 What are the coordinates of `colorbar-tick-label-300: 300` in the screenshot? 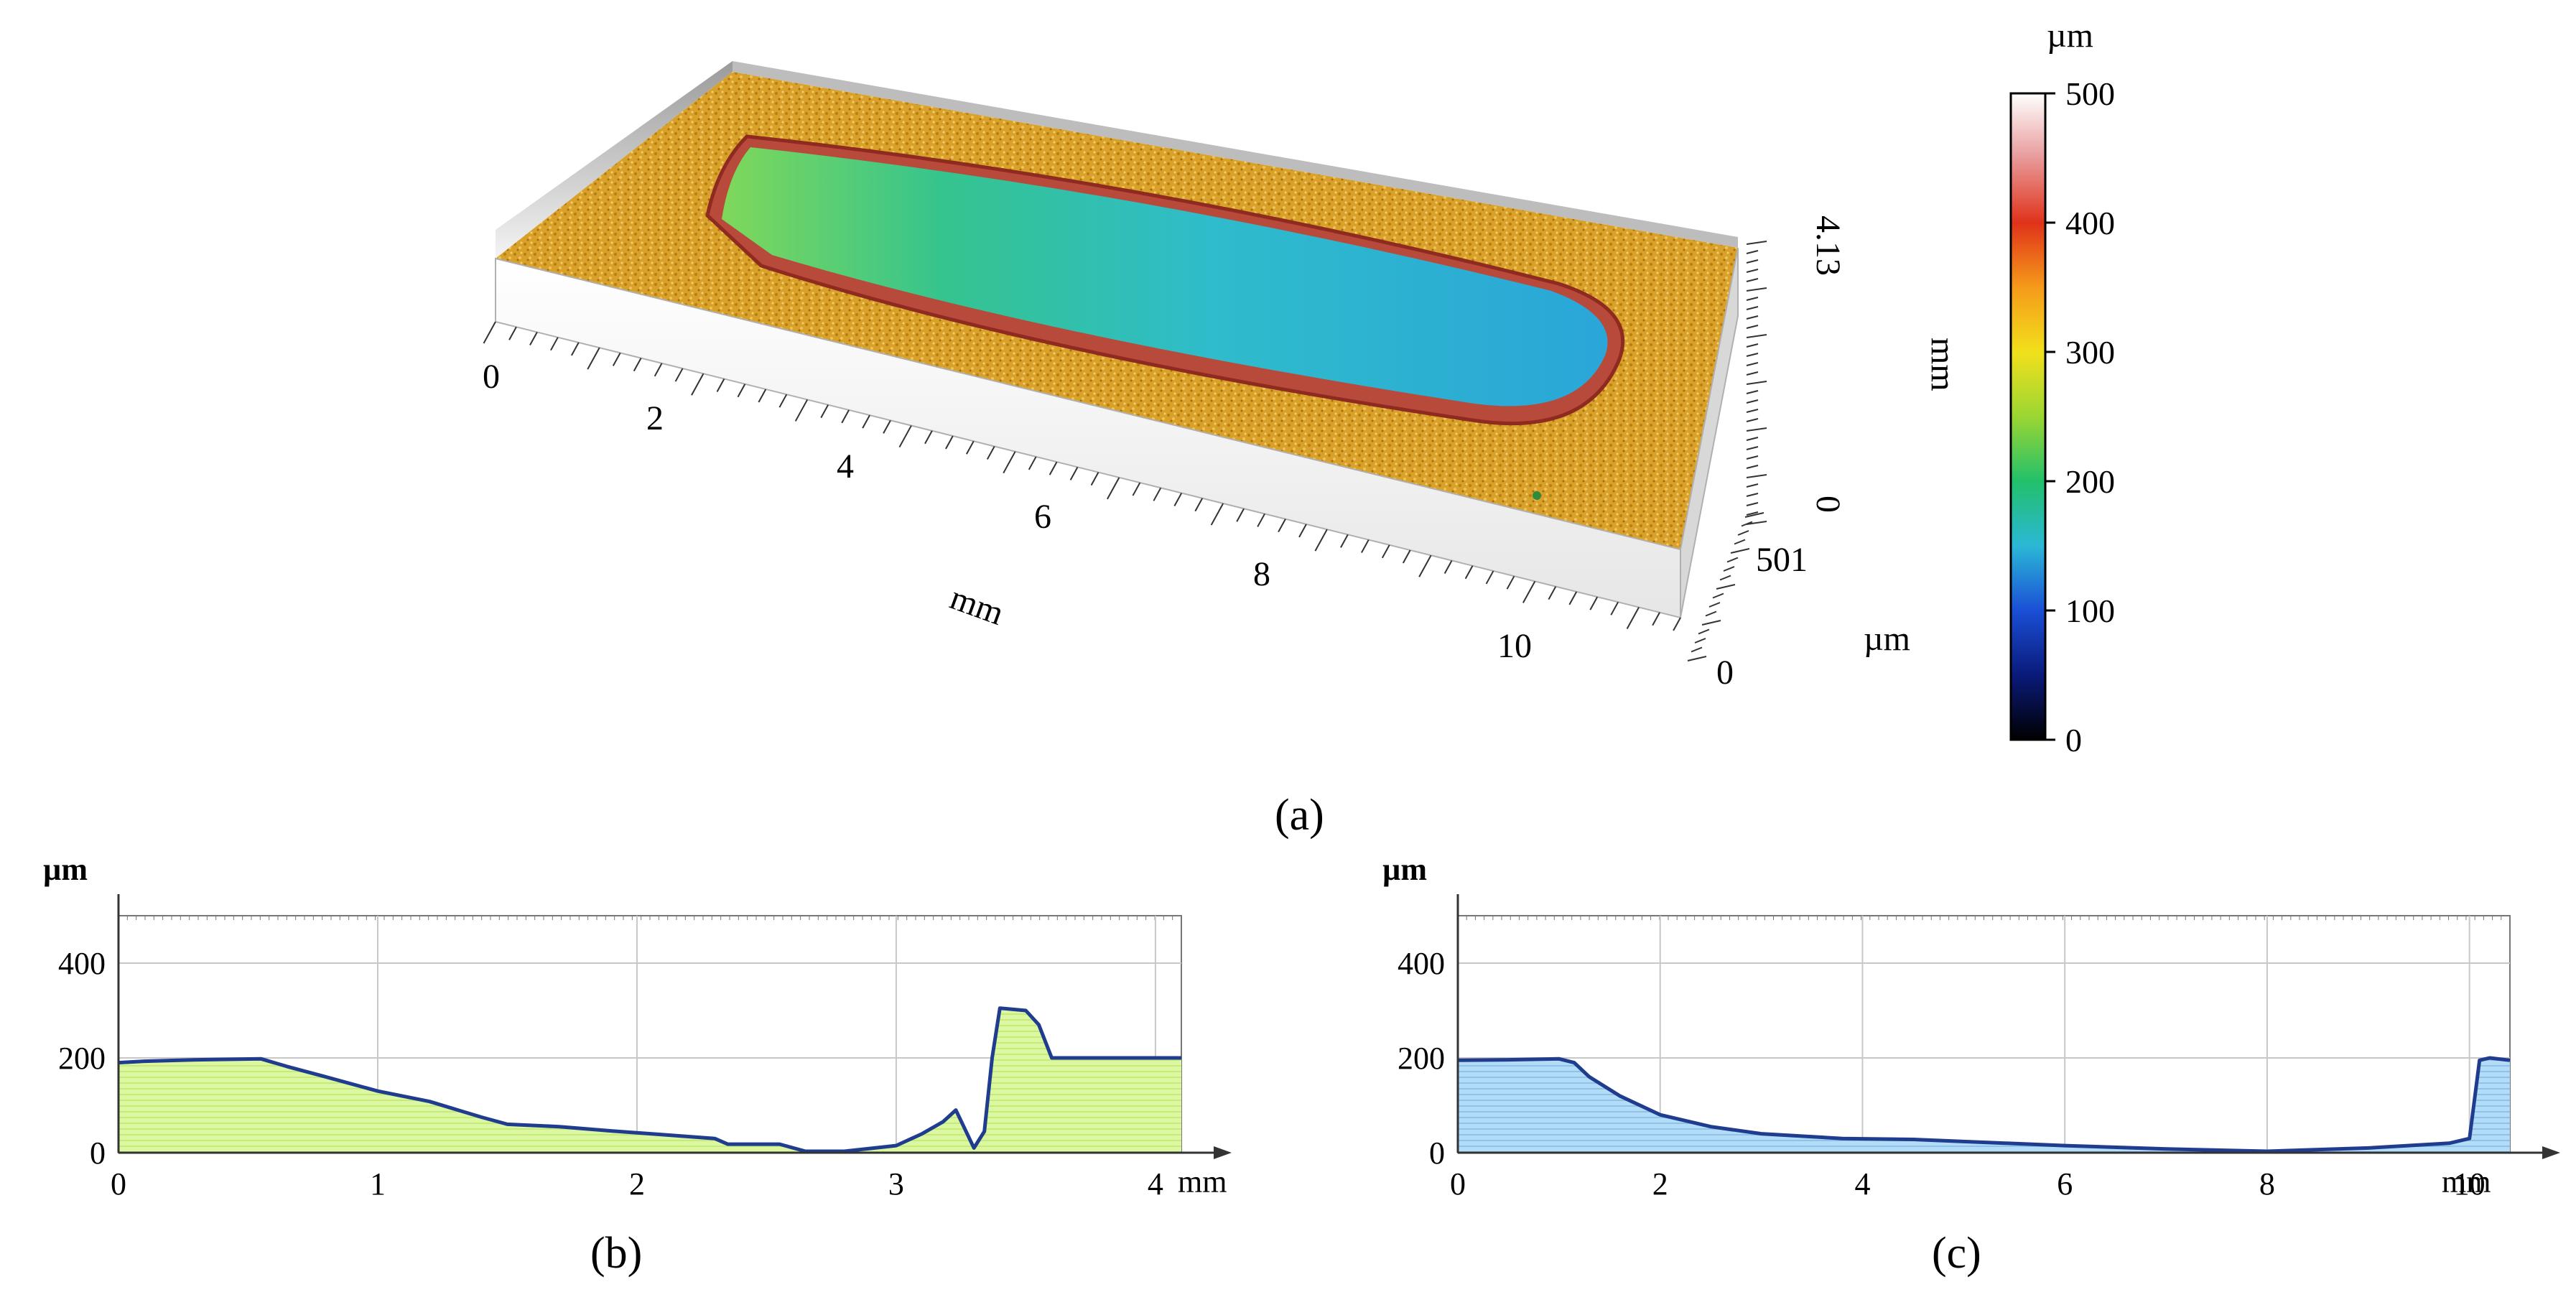 It's located at (2090, 352).